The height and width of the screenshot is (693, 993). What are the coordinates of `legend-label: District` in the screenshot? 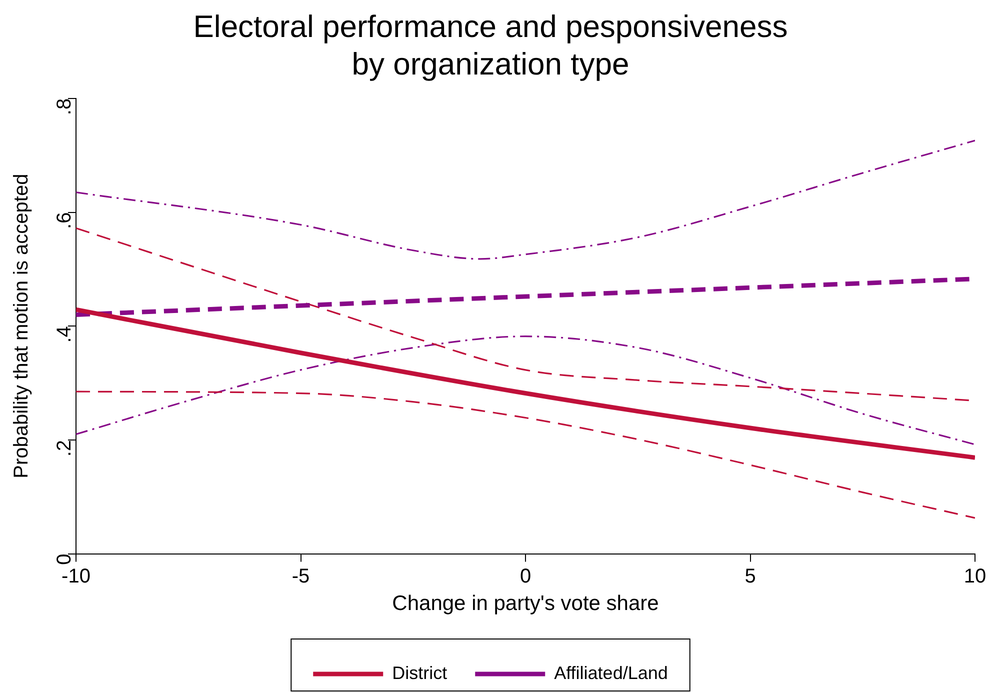 It's located at (420, 672).